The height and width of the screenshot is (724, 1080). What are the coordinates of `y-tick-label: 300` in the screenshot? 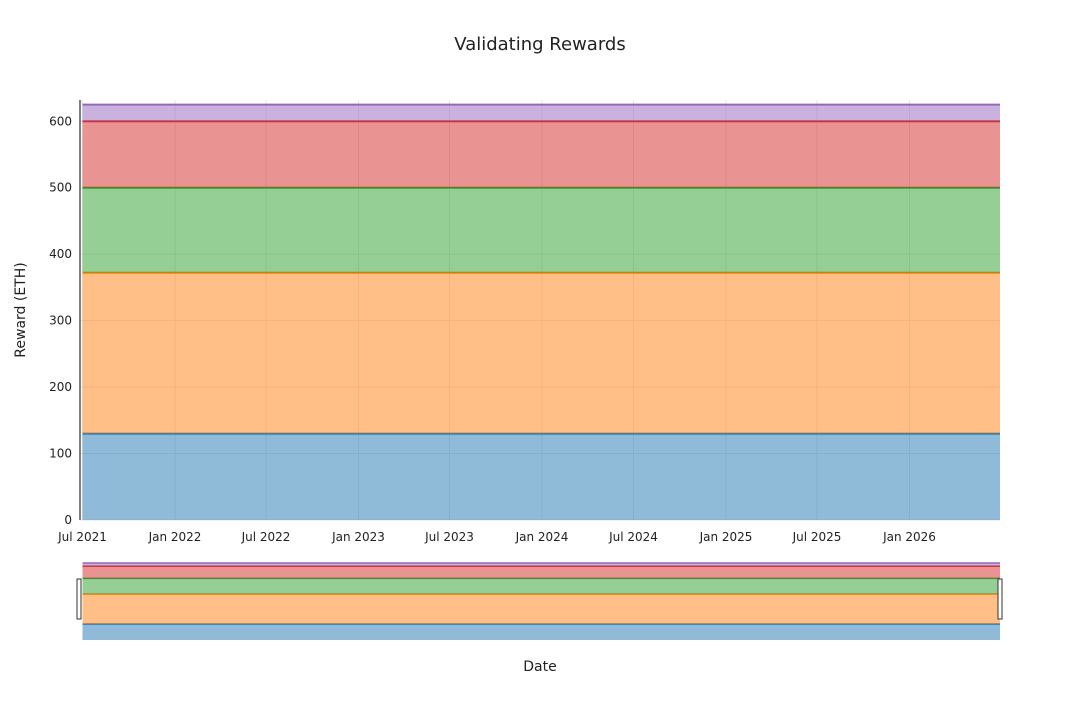 It's located at (60, 321).